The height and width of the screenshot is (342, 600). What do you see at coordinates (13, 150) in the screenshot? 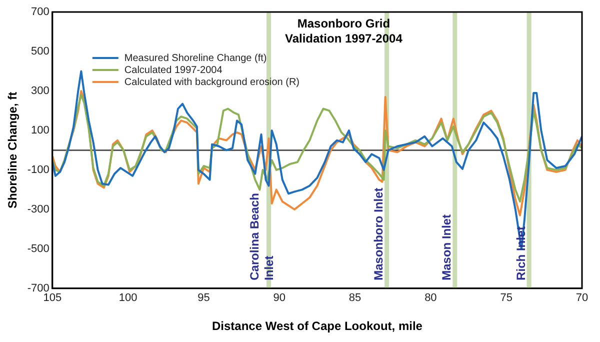
I see `y-axis-title: Shoreline Change, ft` at bounding box center [13, 150].